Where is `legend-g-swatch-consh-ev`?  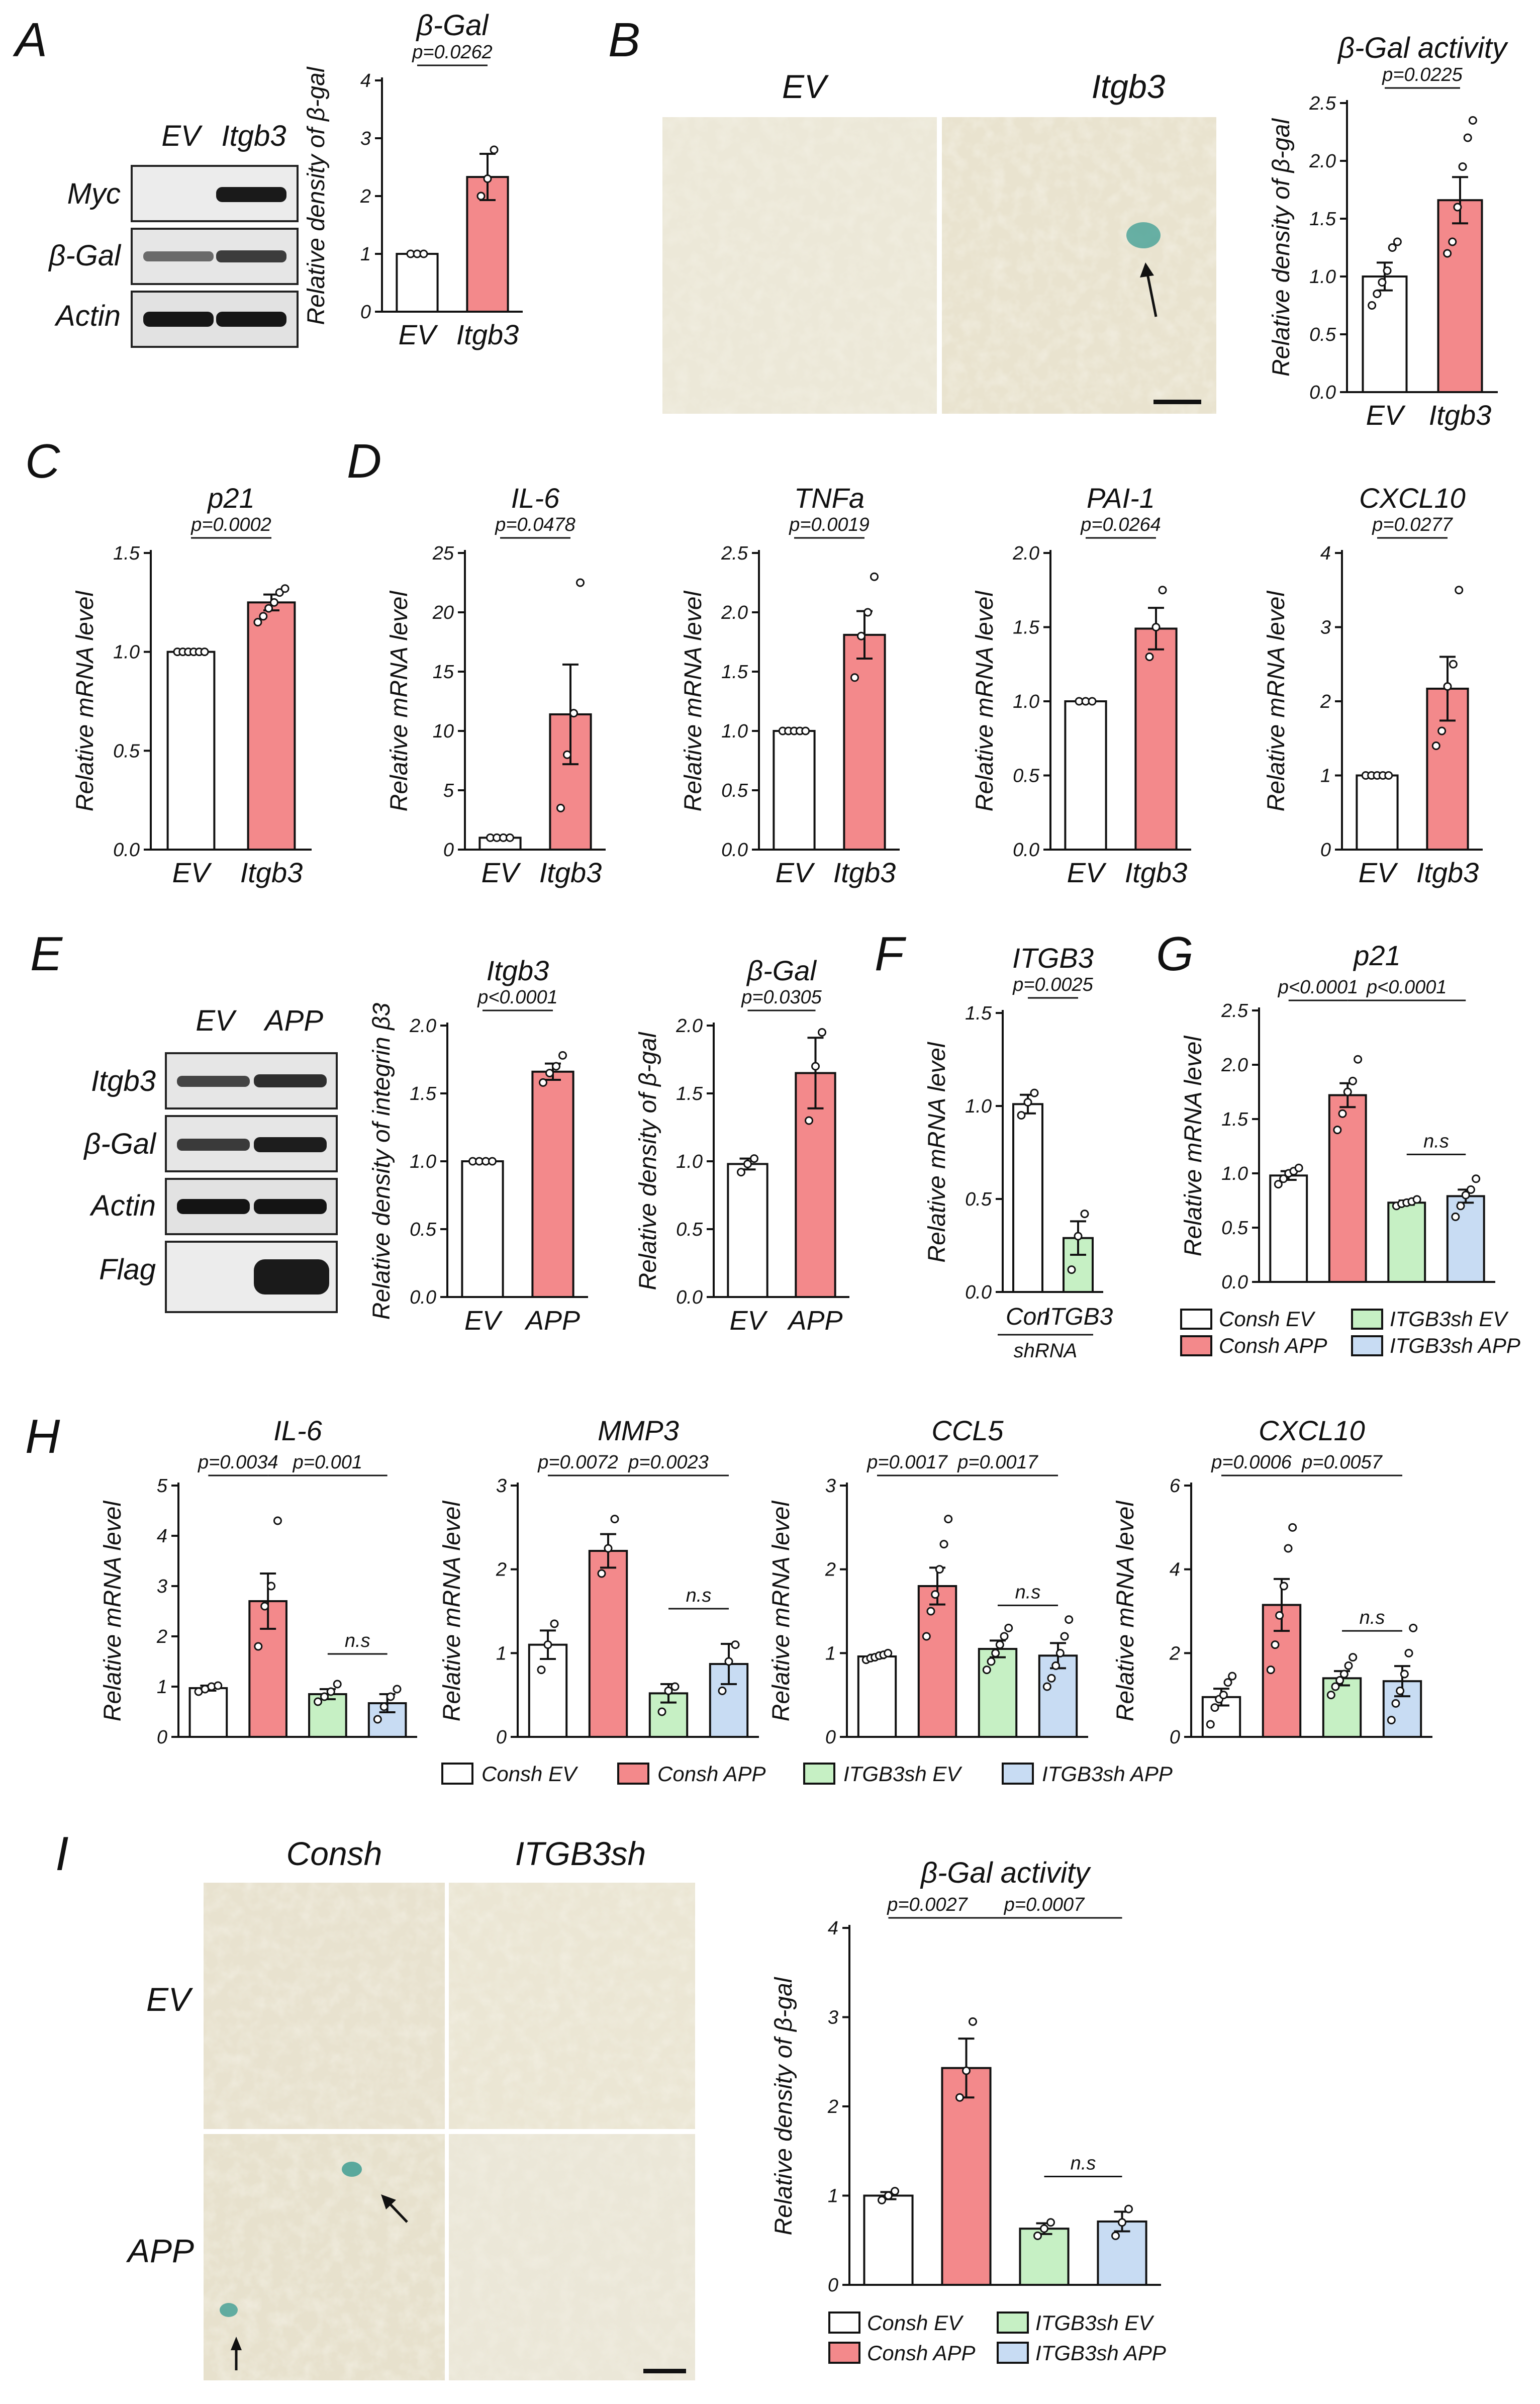 legend-g-swatch-consh-ev is located at coordinates (1196, 1319).